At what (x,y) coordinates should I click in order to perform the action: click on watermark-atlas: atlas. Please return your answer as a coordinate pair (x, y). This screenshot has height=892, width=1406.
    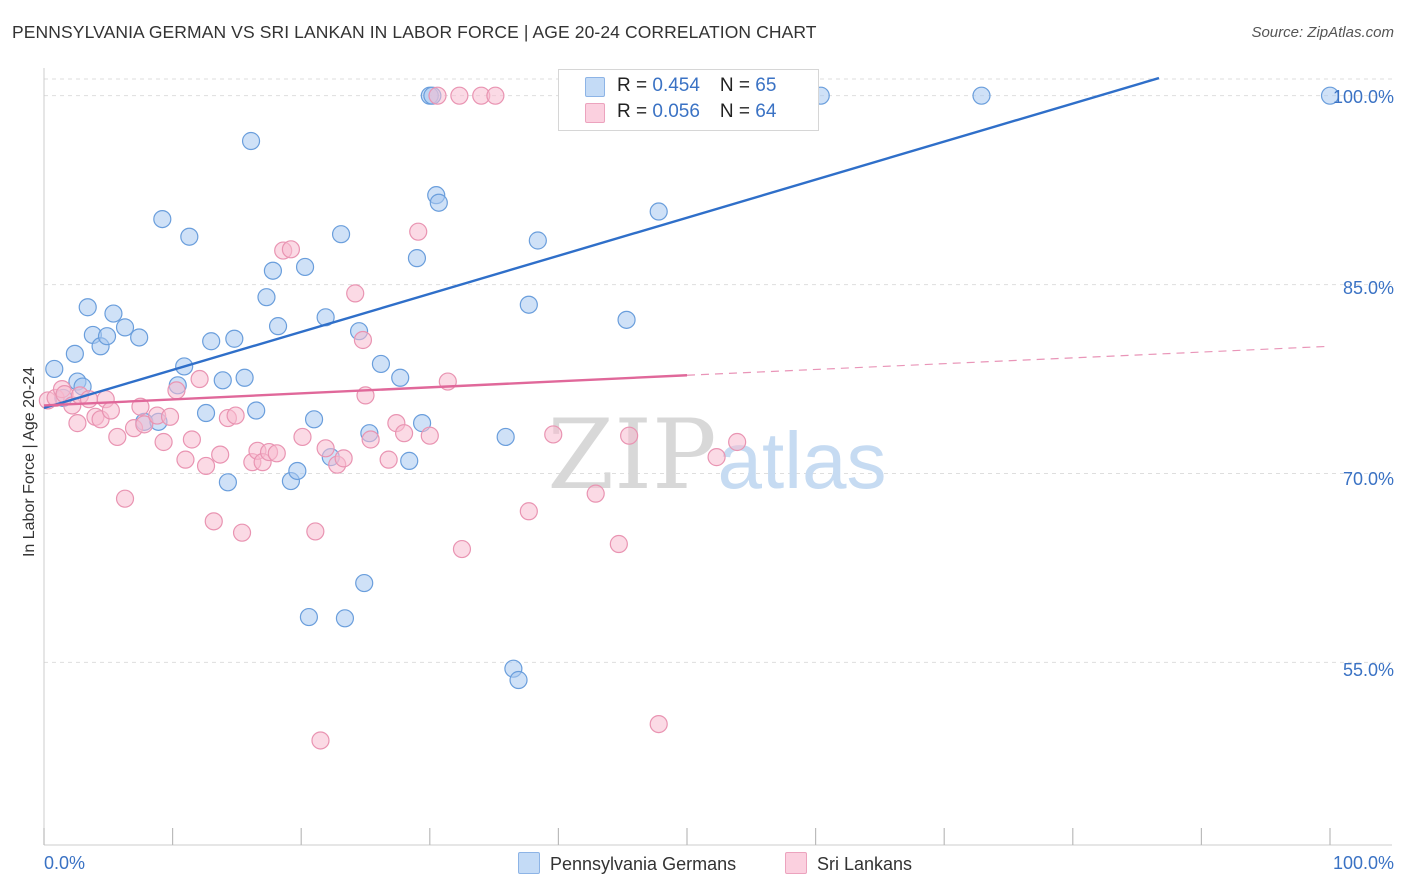
    Looking at the image, I should click on (802, 460).